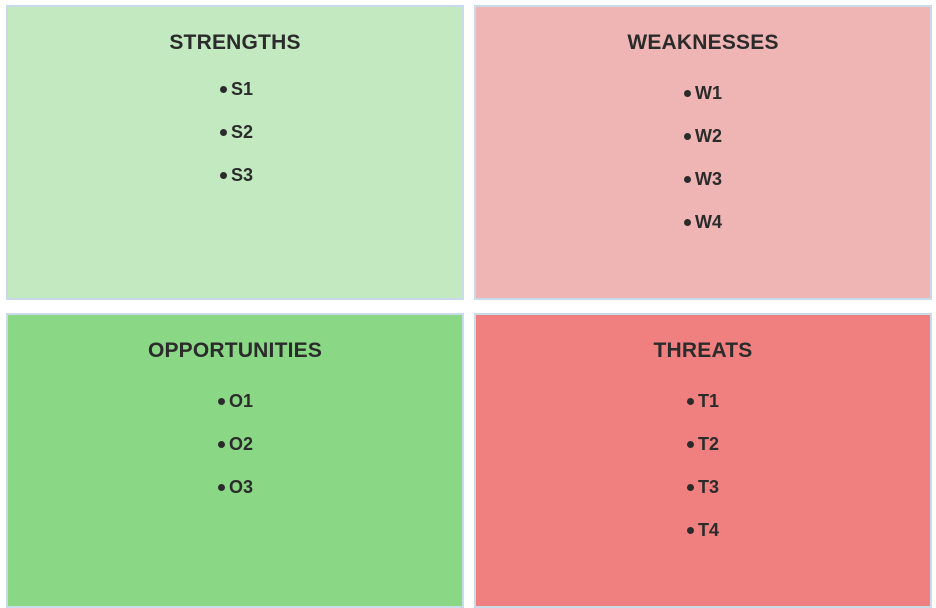 Image resolution: width=936 pixels, height=608 pixels. I want to click on threat-item-label: T4, so click(709, 530).